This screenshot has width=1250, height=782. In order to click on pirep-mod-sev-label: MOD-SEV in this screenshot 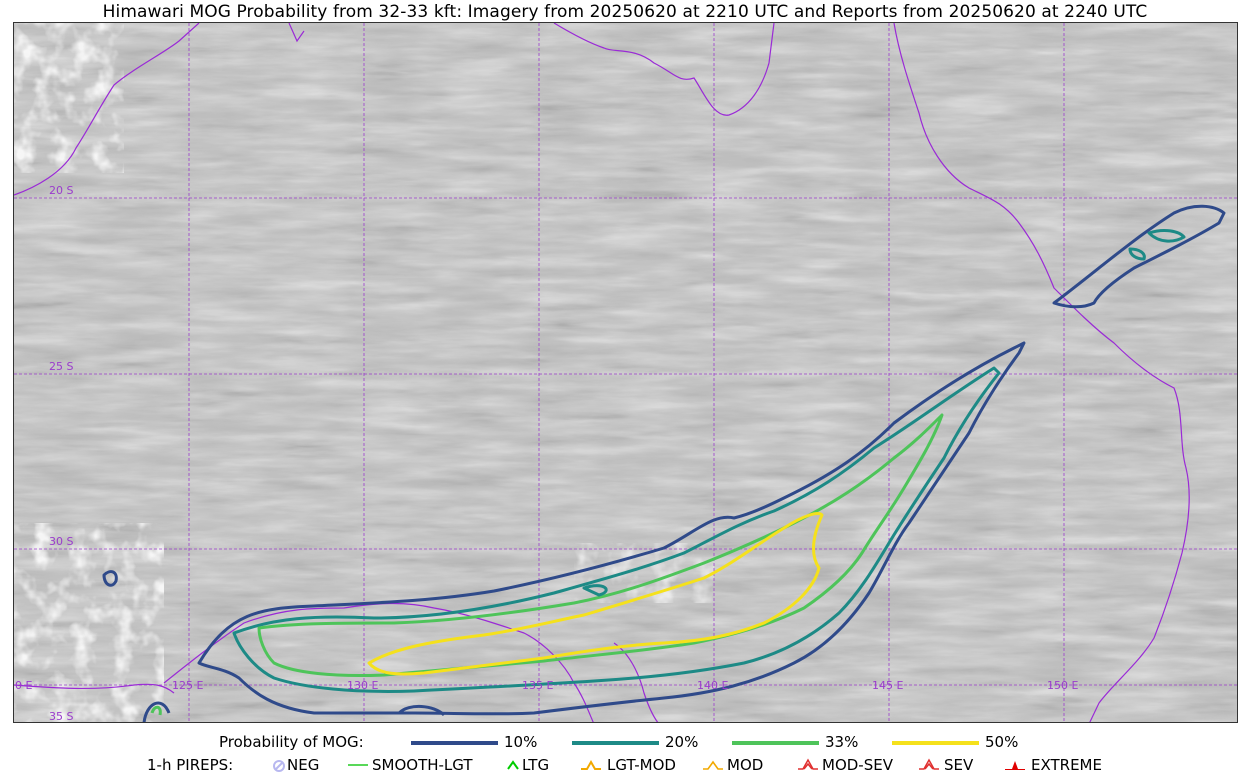, I will do `click(857, 765)`.